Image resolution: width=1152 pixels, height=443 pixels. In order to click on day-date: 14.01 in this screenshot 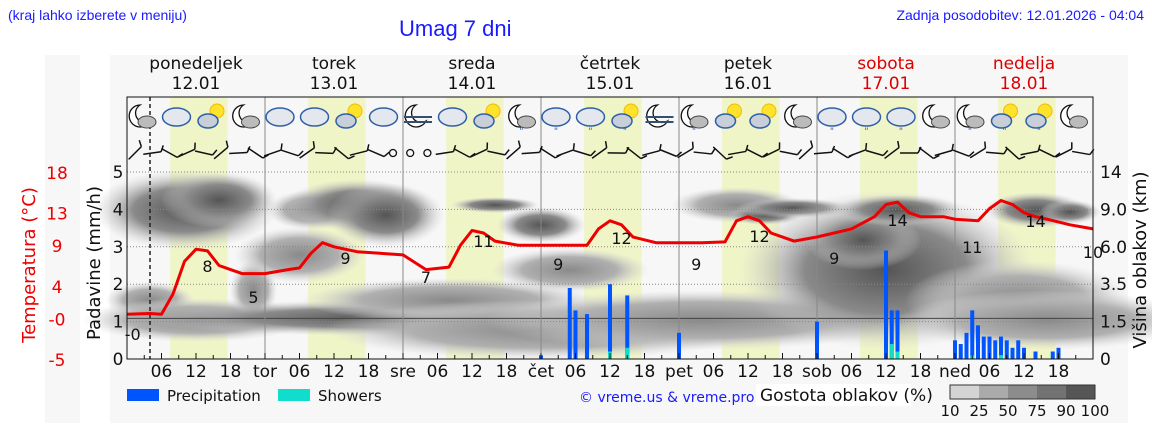, I will do `click(472, 84)`.